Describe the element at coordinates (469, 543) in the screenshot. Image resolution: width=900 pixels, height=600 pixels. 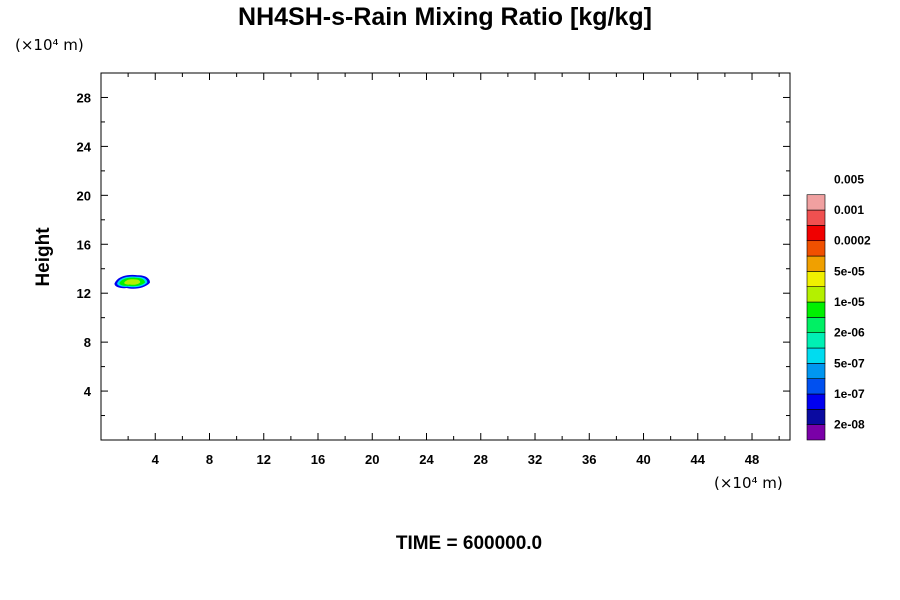
I see `time-label: TIME = 600000.0` at that location.